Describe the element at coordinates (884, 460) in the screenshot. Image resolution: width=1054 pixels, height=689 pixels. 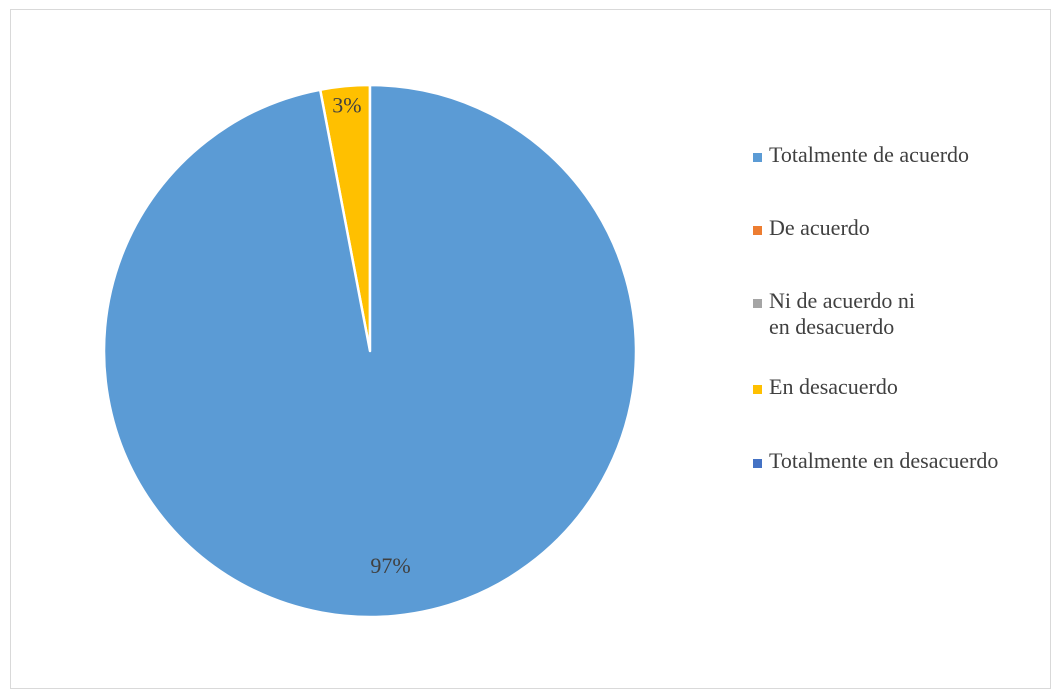
I see `legend-label: Totalmente en desacuerdo` at that location.